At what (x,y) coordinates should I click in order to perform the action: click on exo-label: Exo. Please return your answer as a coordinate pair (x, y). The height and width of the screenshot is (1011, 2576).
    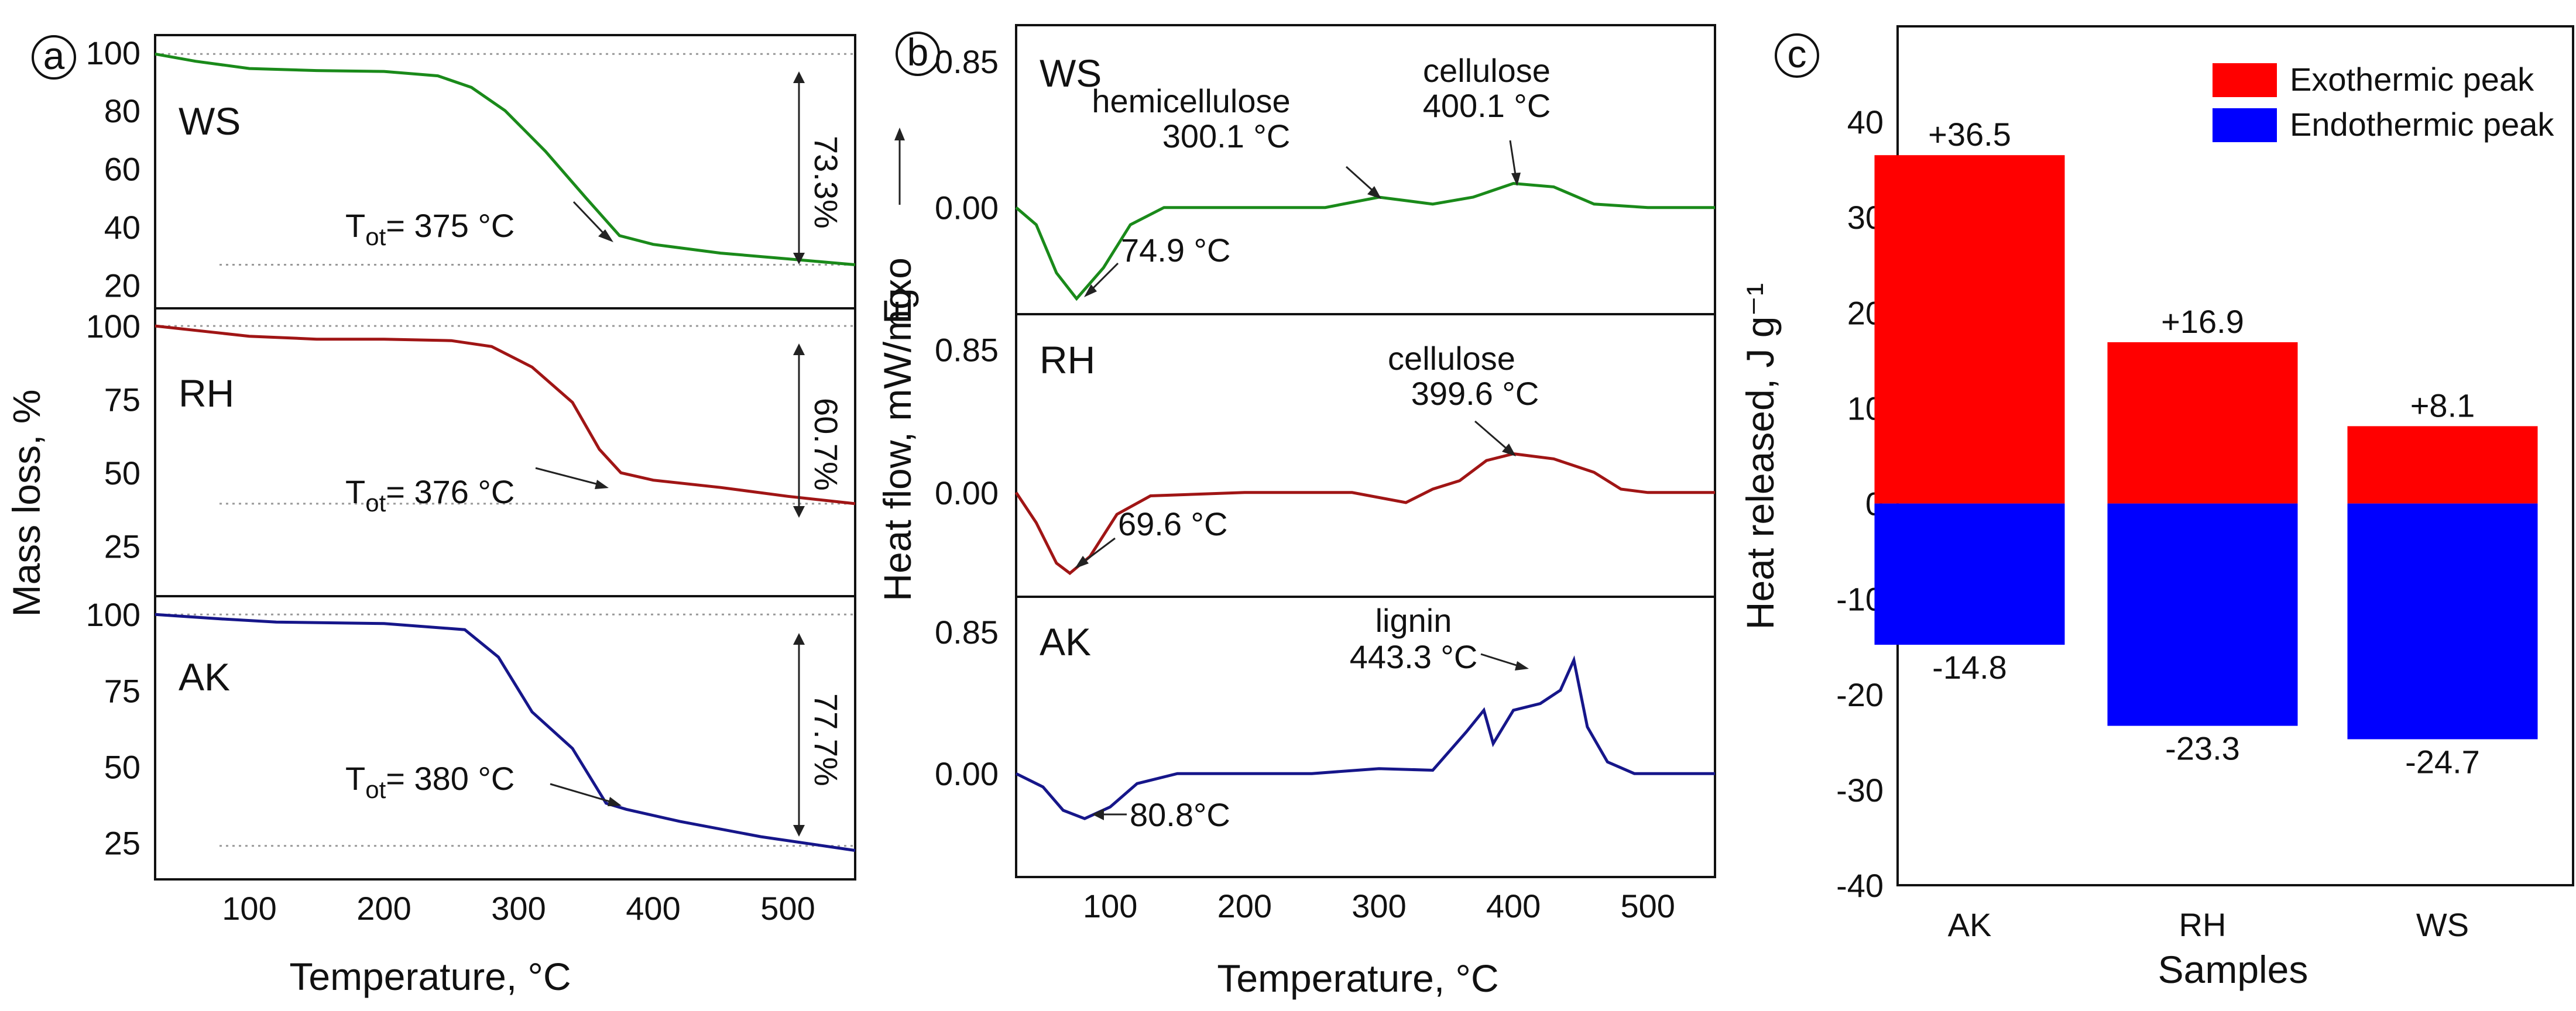
    Looking at the image, I should click on (897, 290).